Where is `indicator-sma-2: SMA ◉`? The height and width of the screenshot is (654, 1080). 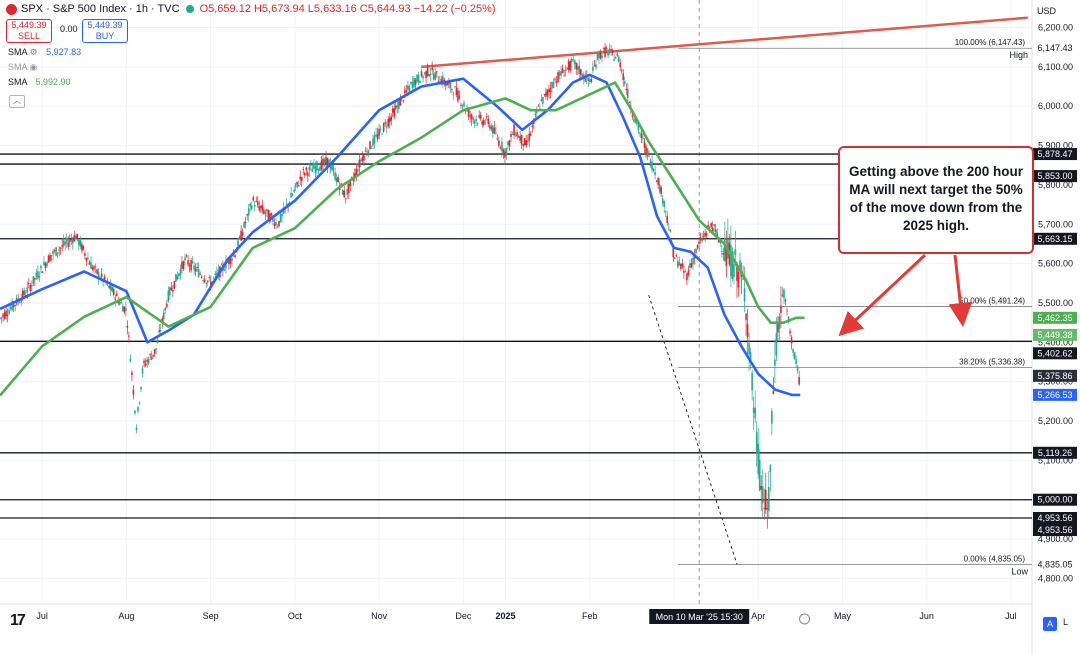 indicator-sma-2: SMA ◉ is located at coordinates (22, 67).